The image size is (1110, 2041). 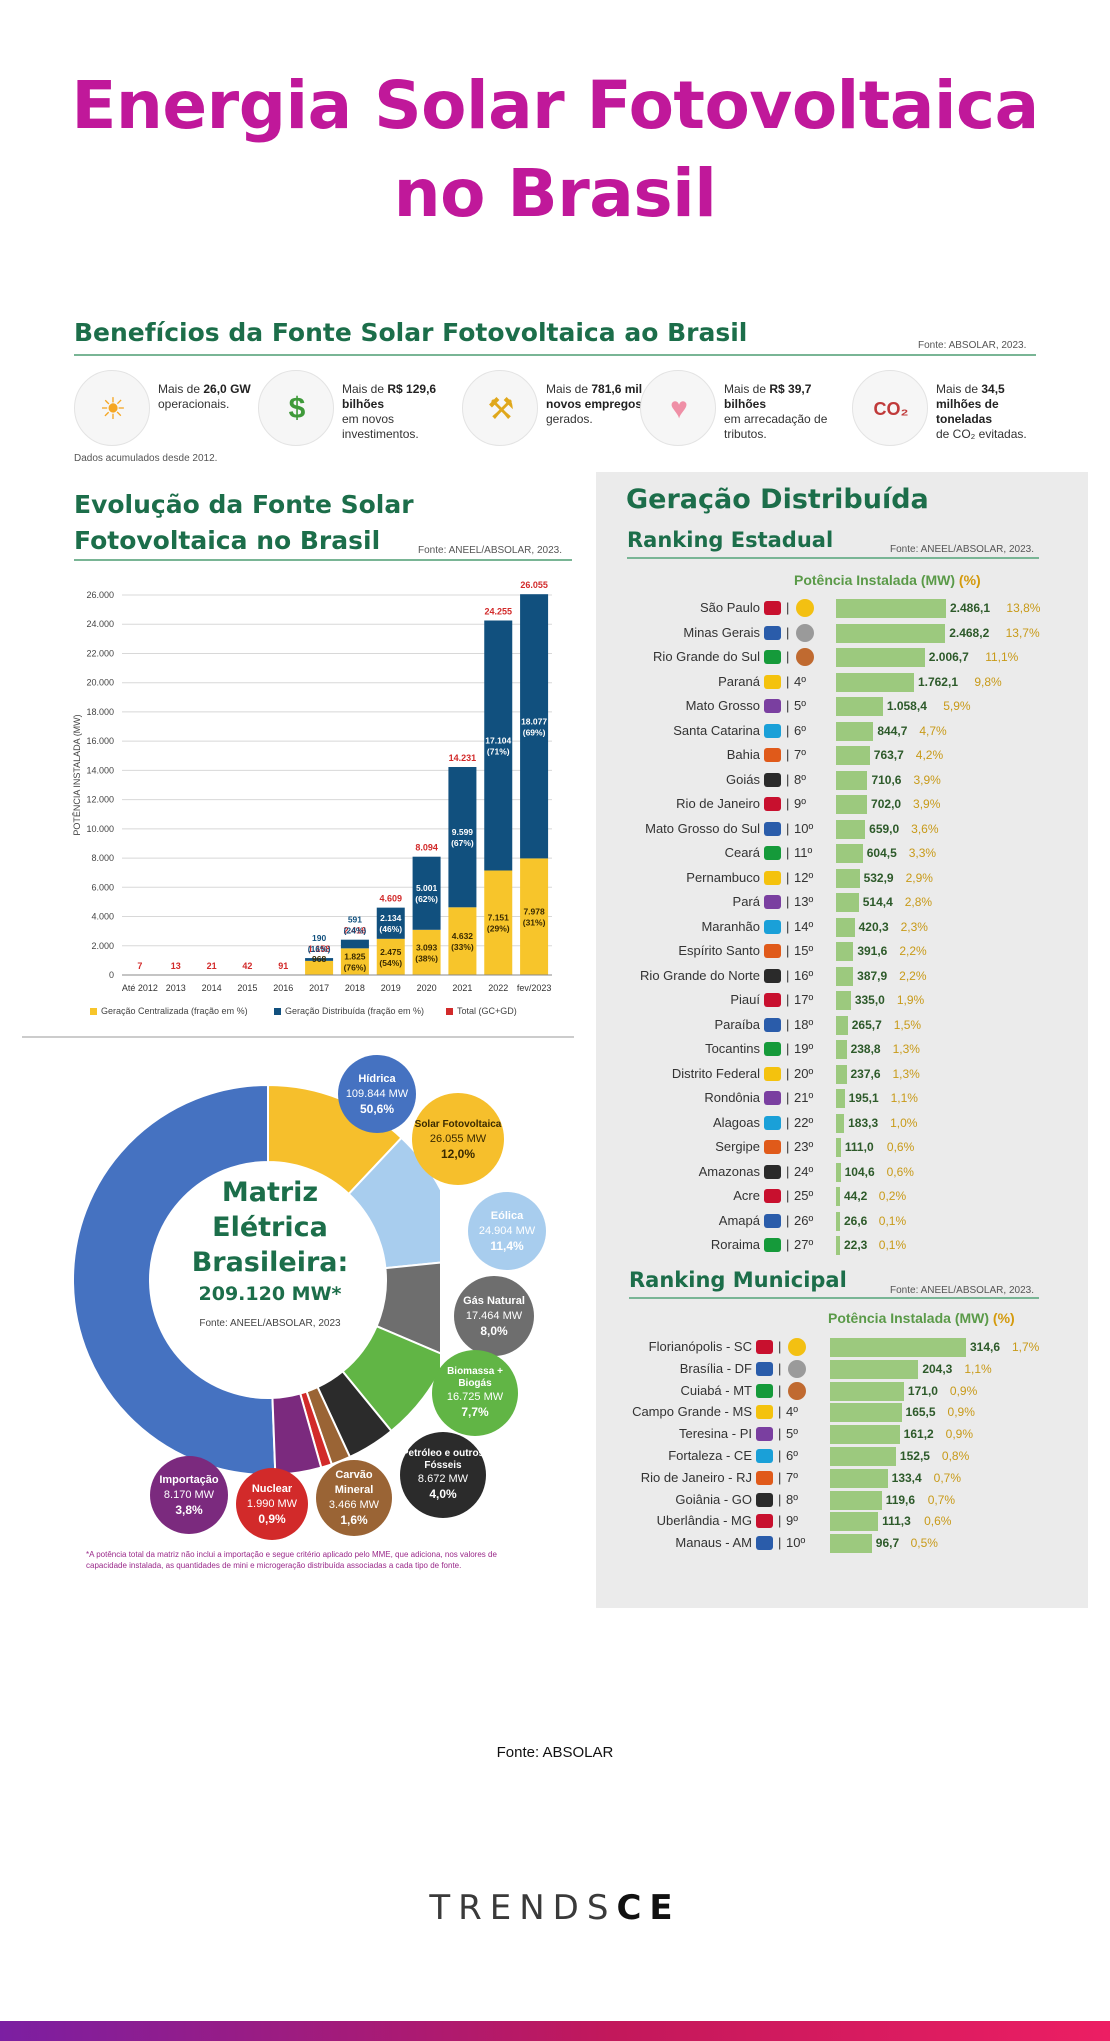 What do you see at coordinates (212, 966) in the screenshot?
I see `total-label: 21` at bounding box center [212, 966].